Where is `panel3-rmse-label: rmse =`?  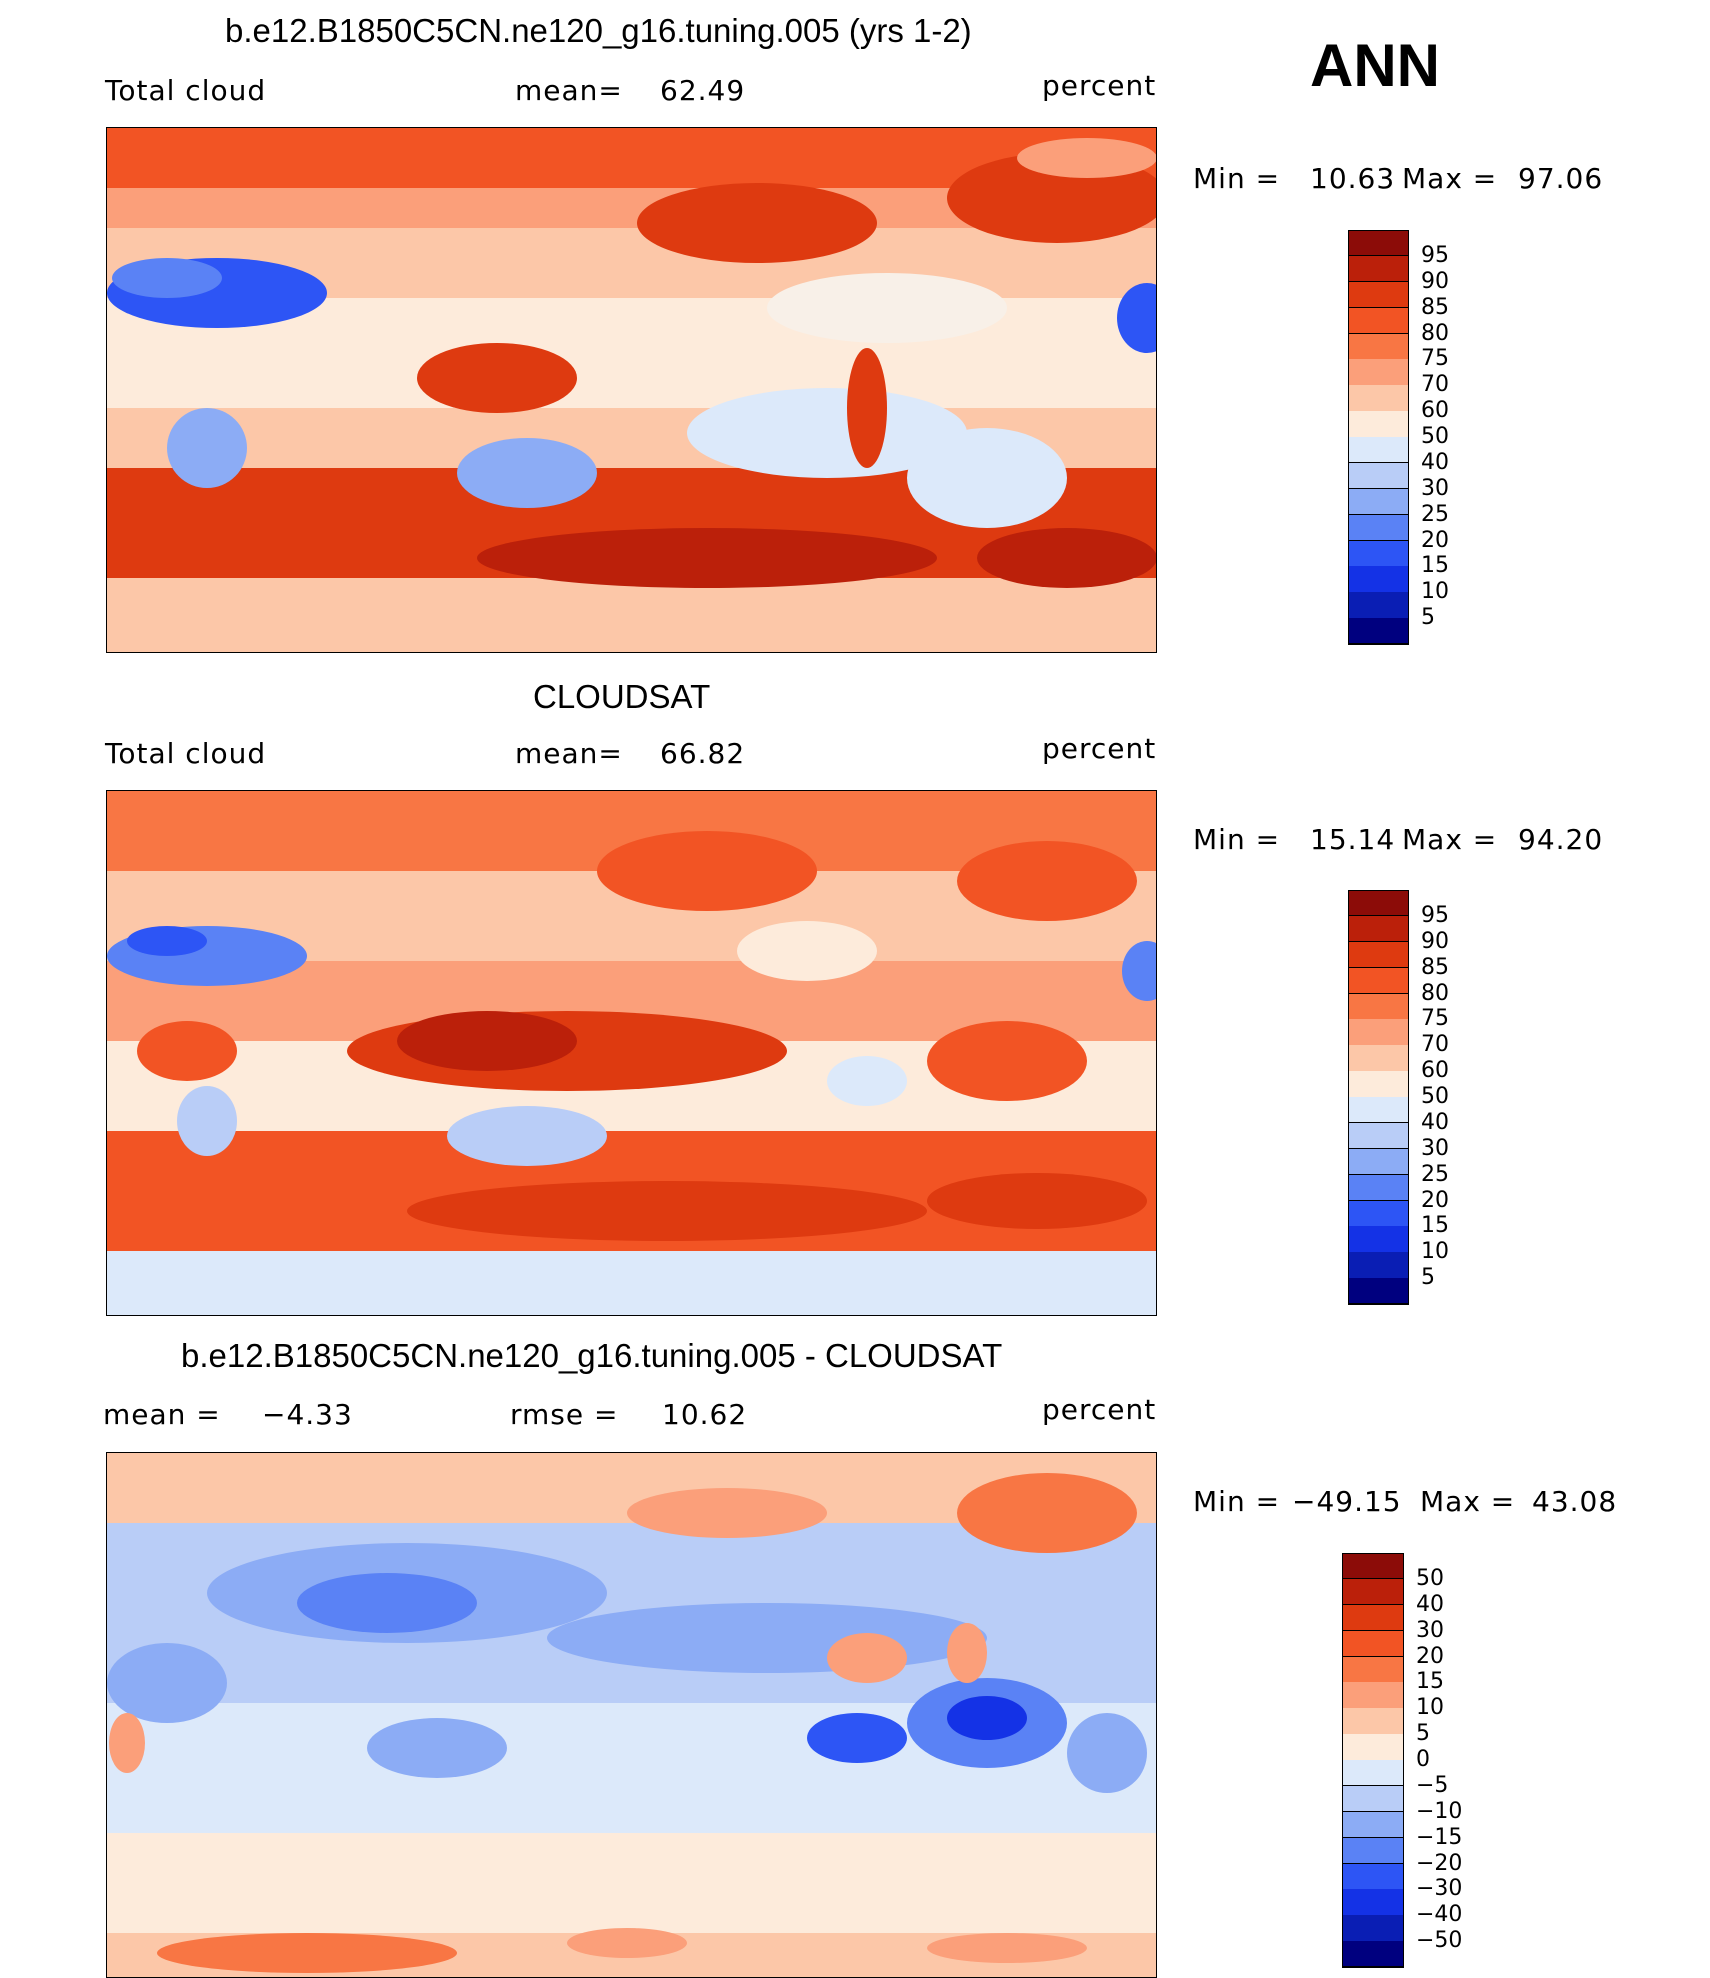 panel3-rmse-label: rmse = is located at coordinates (564, 1414).